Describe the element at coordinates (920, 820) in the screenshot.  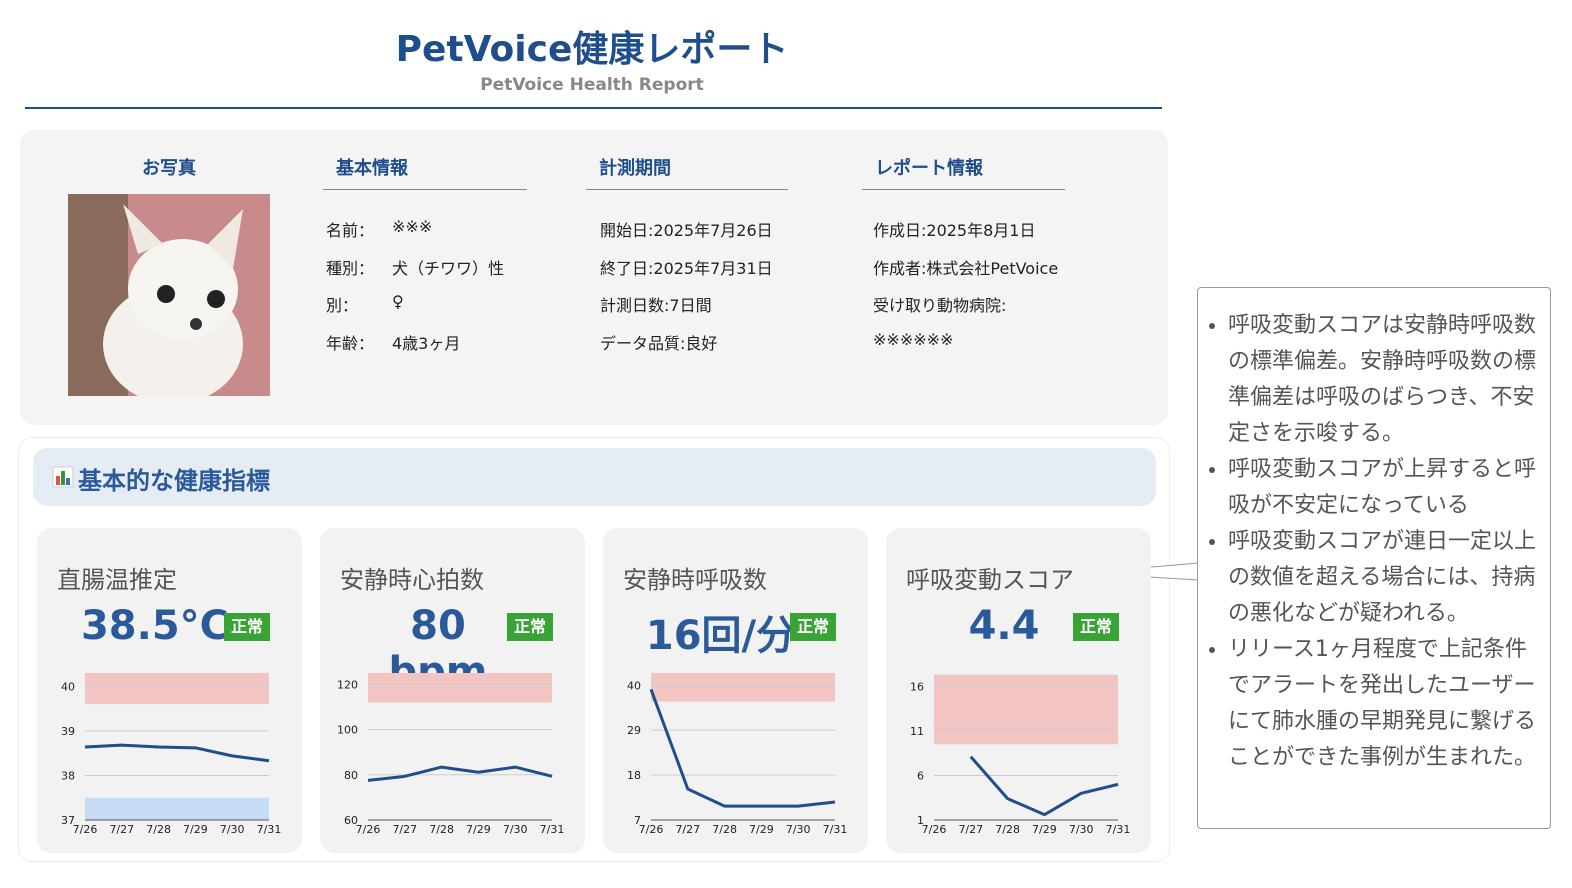
I see `y-tick-label: 1` at that location.